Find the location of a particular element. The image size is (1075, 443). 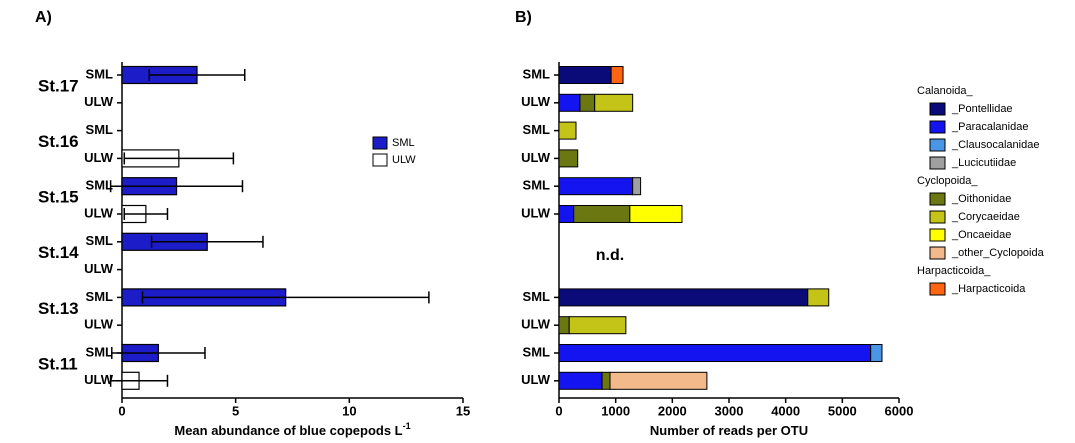

x-tick-label: 15 is located at coordinates (463, 410).